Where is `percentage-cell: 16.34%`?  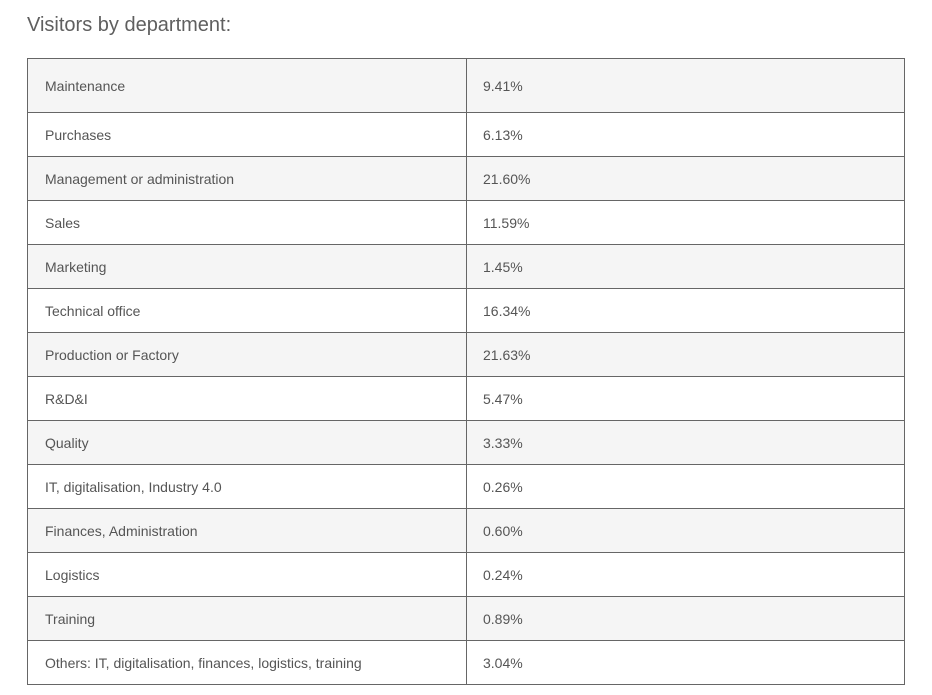 percentage-cell: 16.34% is located at coordinates (685, 310).